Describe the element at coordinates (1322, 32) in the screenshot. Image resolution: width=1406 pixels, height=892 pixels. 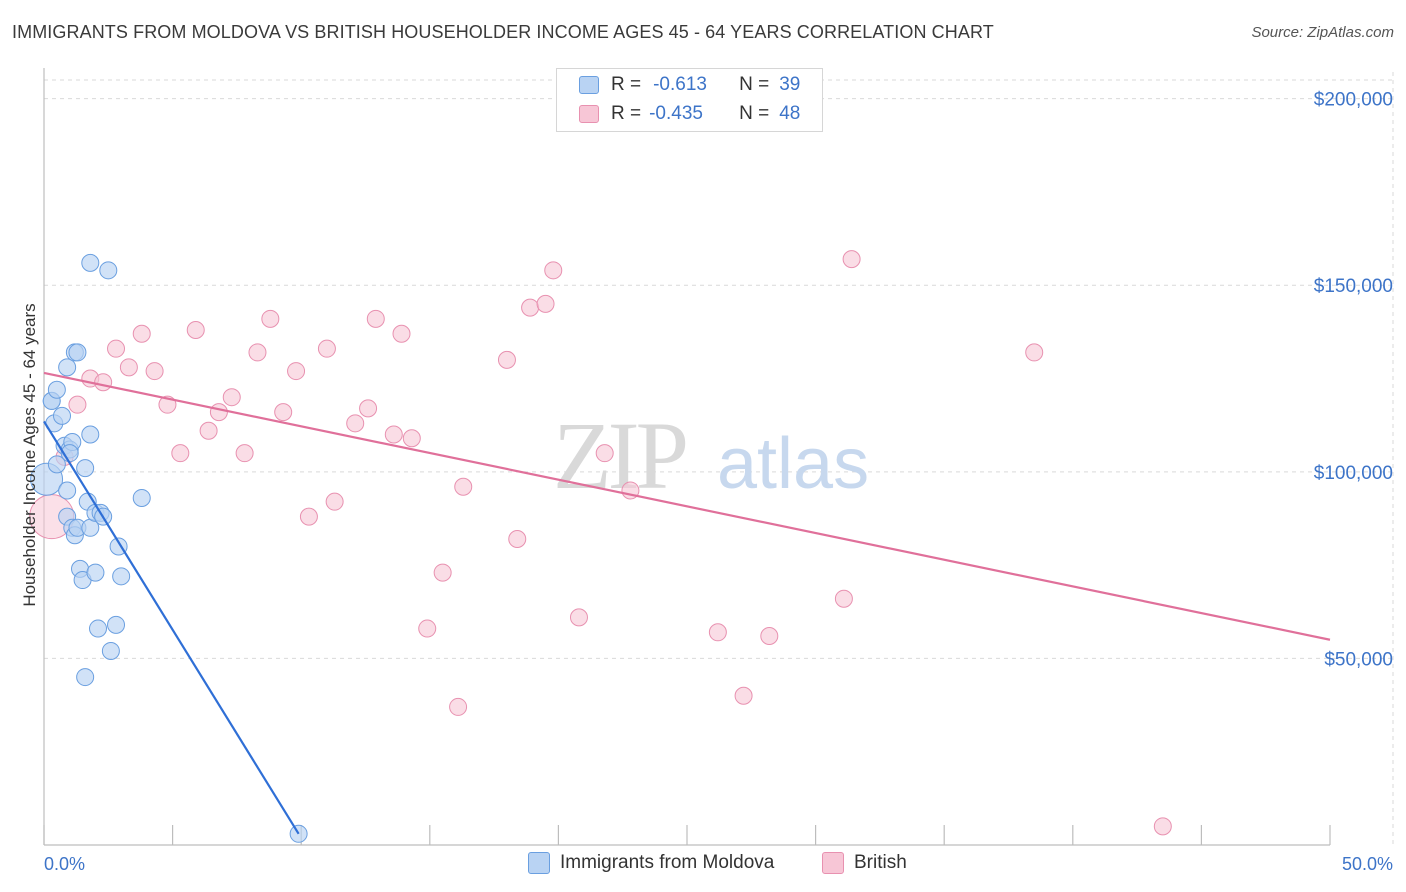
I see `chart-source: Source: ZipAtlas.com` at that location.